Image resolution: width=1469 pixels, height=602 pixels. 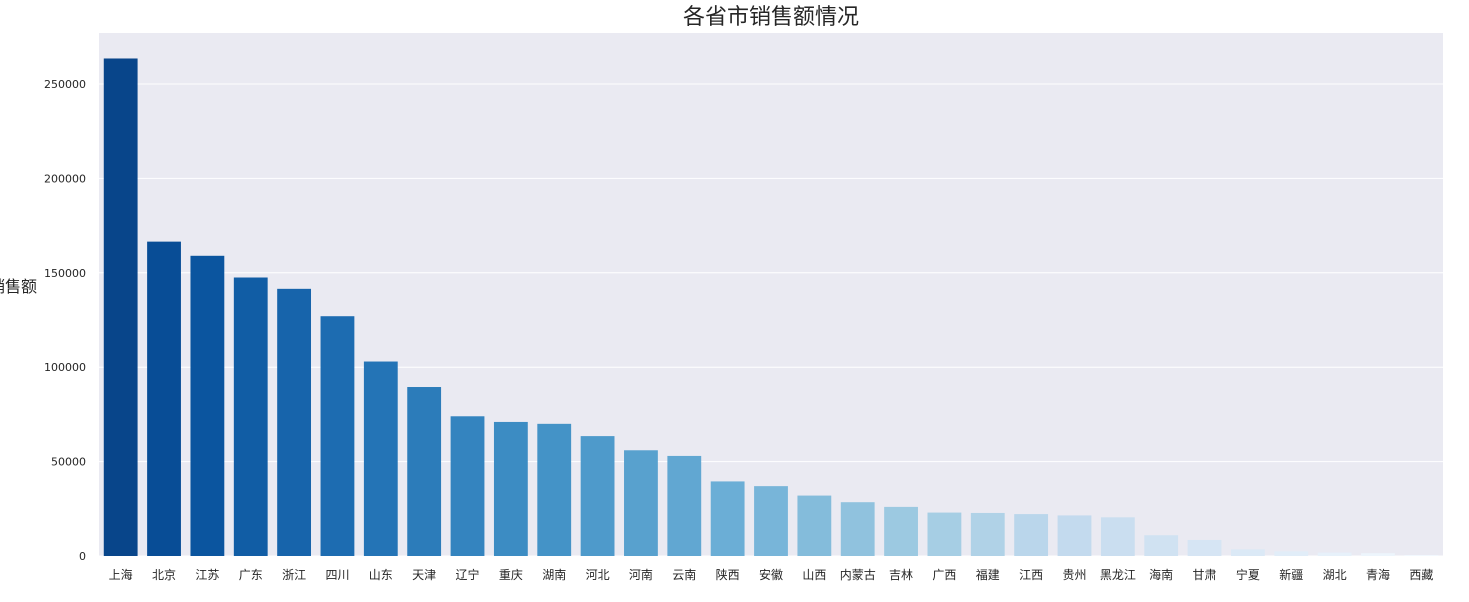 What do you see at coordinates (684, 574) in the screenshot?
I see `x-tick-label: 云南` at bounding box center [684, 574].